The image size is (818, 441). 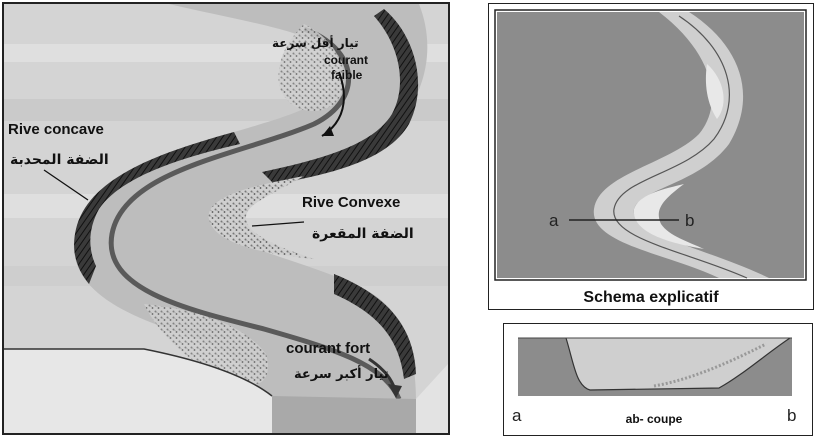 I want to click on point-bar-middle, so click(x=261, y=217).